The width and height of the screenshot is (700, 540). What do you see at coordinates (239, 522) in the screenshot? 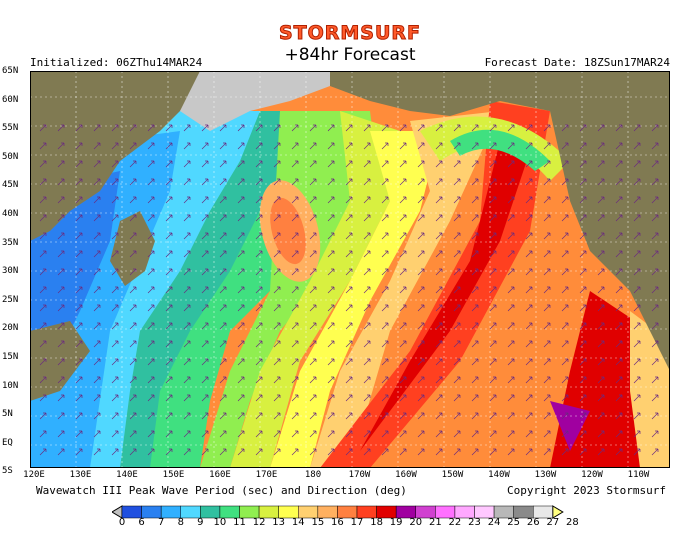
I see `legend-value: 11` at bounding box center [239, 522].